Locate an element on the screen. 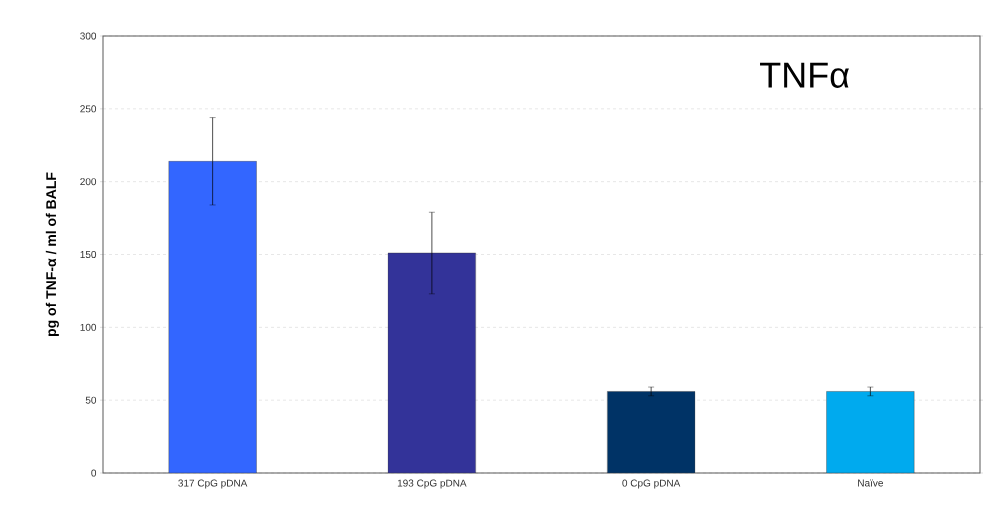  y-tick-label: 100 is located at coordinates (88, 327).